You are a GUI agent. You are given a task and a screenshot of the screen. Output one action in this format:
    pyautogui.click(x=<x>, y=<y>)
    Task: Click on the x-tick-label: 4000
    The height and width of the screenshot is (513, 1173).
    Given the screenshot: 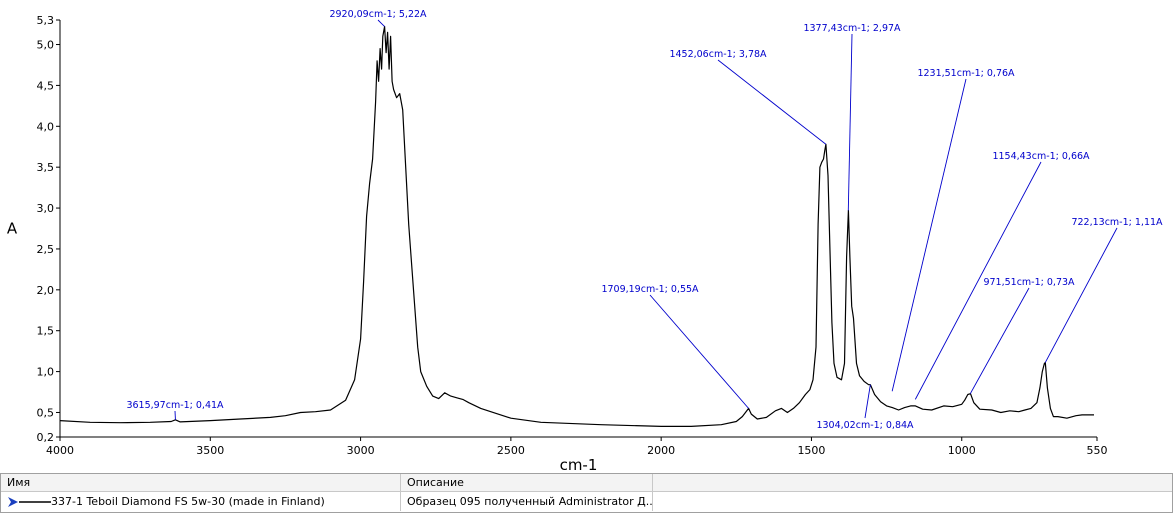 What is the action you would take?
    pyautogui.click(x=60, y=450)
    